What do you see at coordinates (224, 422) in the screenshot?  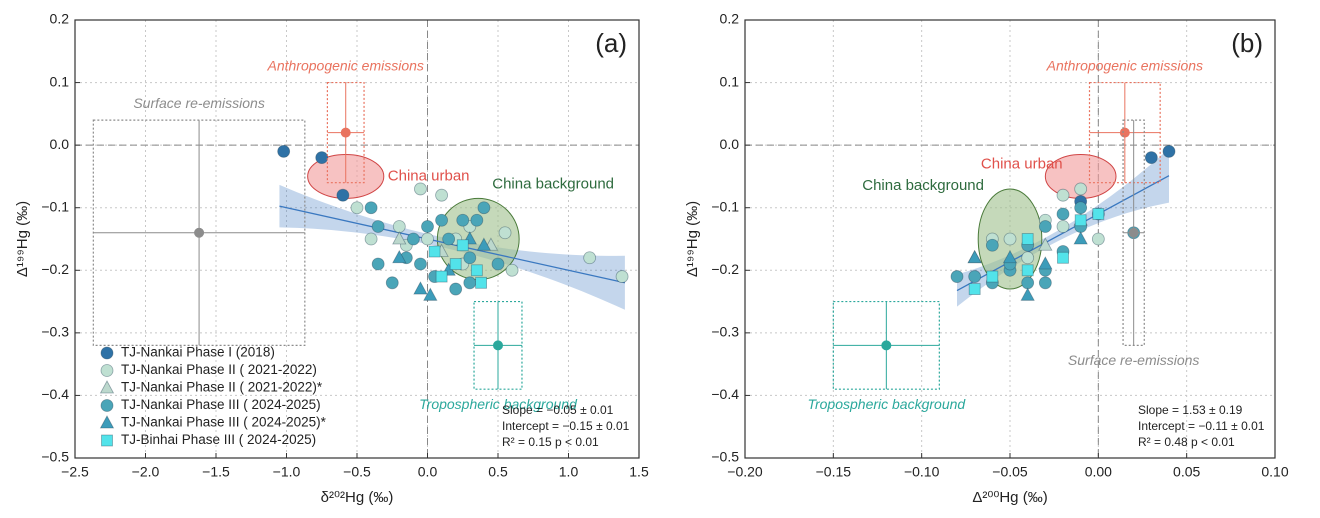 I see `legend-label: TJ-Nankai Phase III ( 2024-2025)*` at bounding box center [224, 422].